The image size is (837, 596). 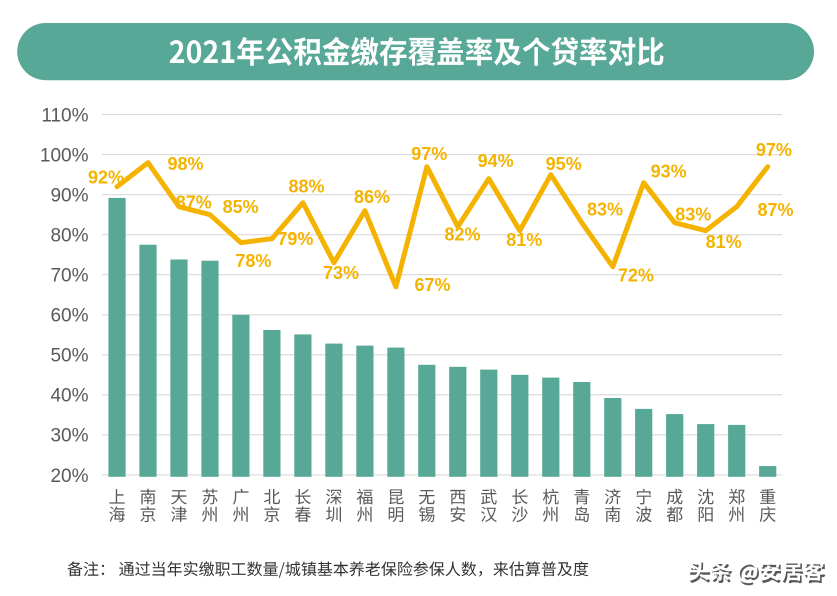 I want to click on svg-text: 86%, so click(x=372, y=197).